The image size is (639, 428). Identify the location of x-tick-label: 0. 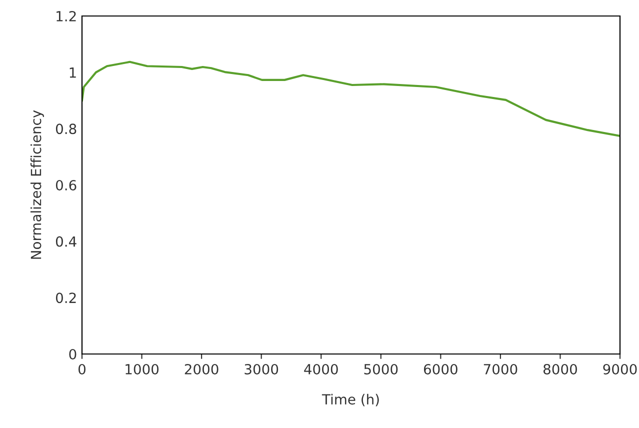
(82, 369).